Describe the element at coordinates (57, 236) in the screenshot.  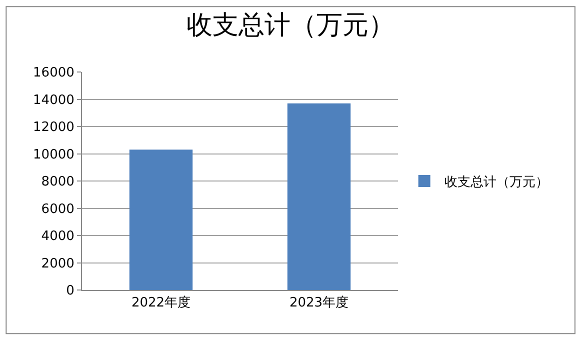
I see `y-tick-label: 4000` at that location.